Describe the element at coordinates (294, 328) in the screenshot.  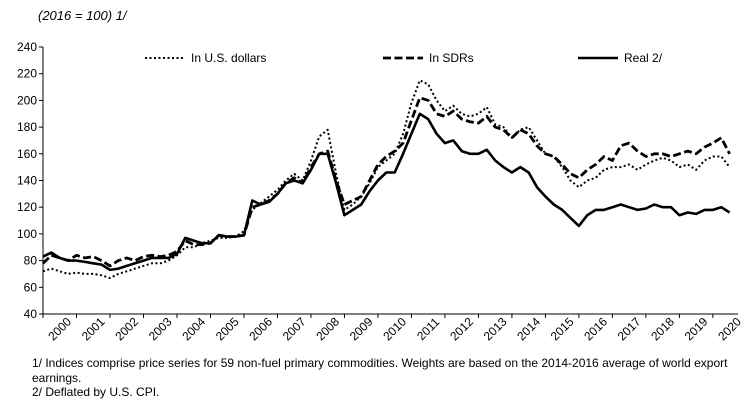
I see `x-tick-label: 2007` at that location.